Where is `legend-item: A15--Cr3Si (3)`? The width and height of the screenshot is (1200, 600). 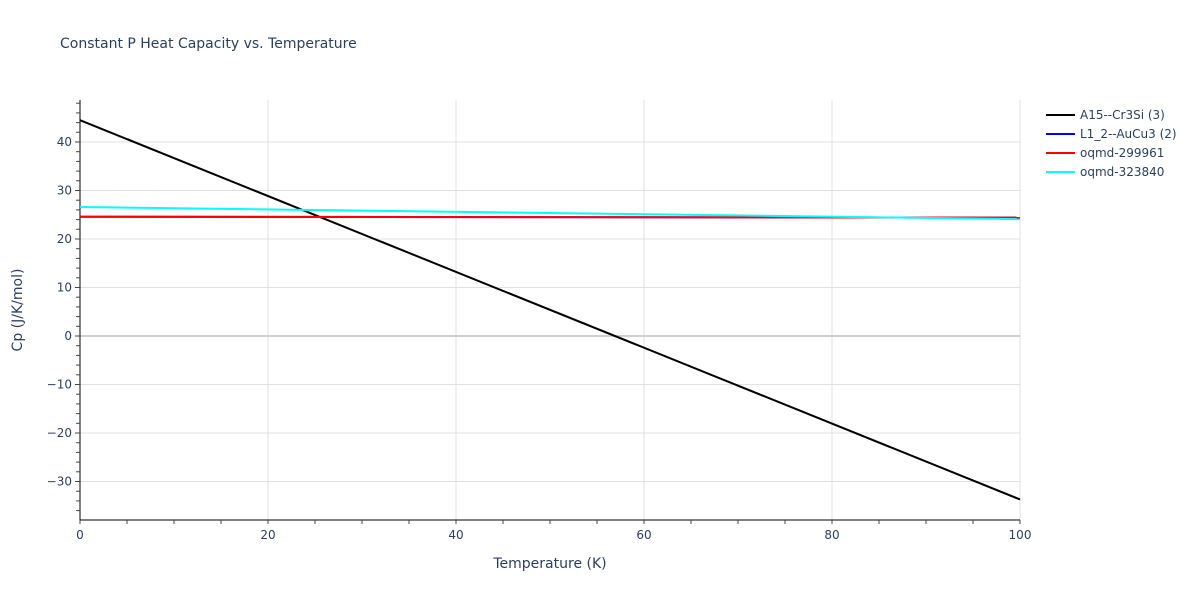
legend-item: A15--Cr3Si (3) is located at coordinates (1105, 115).